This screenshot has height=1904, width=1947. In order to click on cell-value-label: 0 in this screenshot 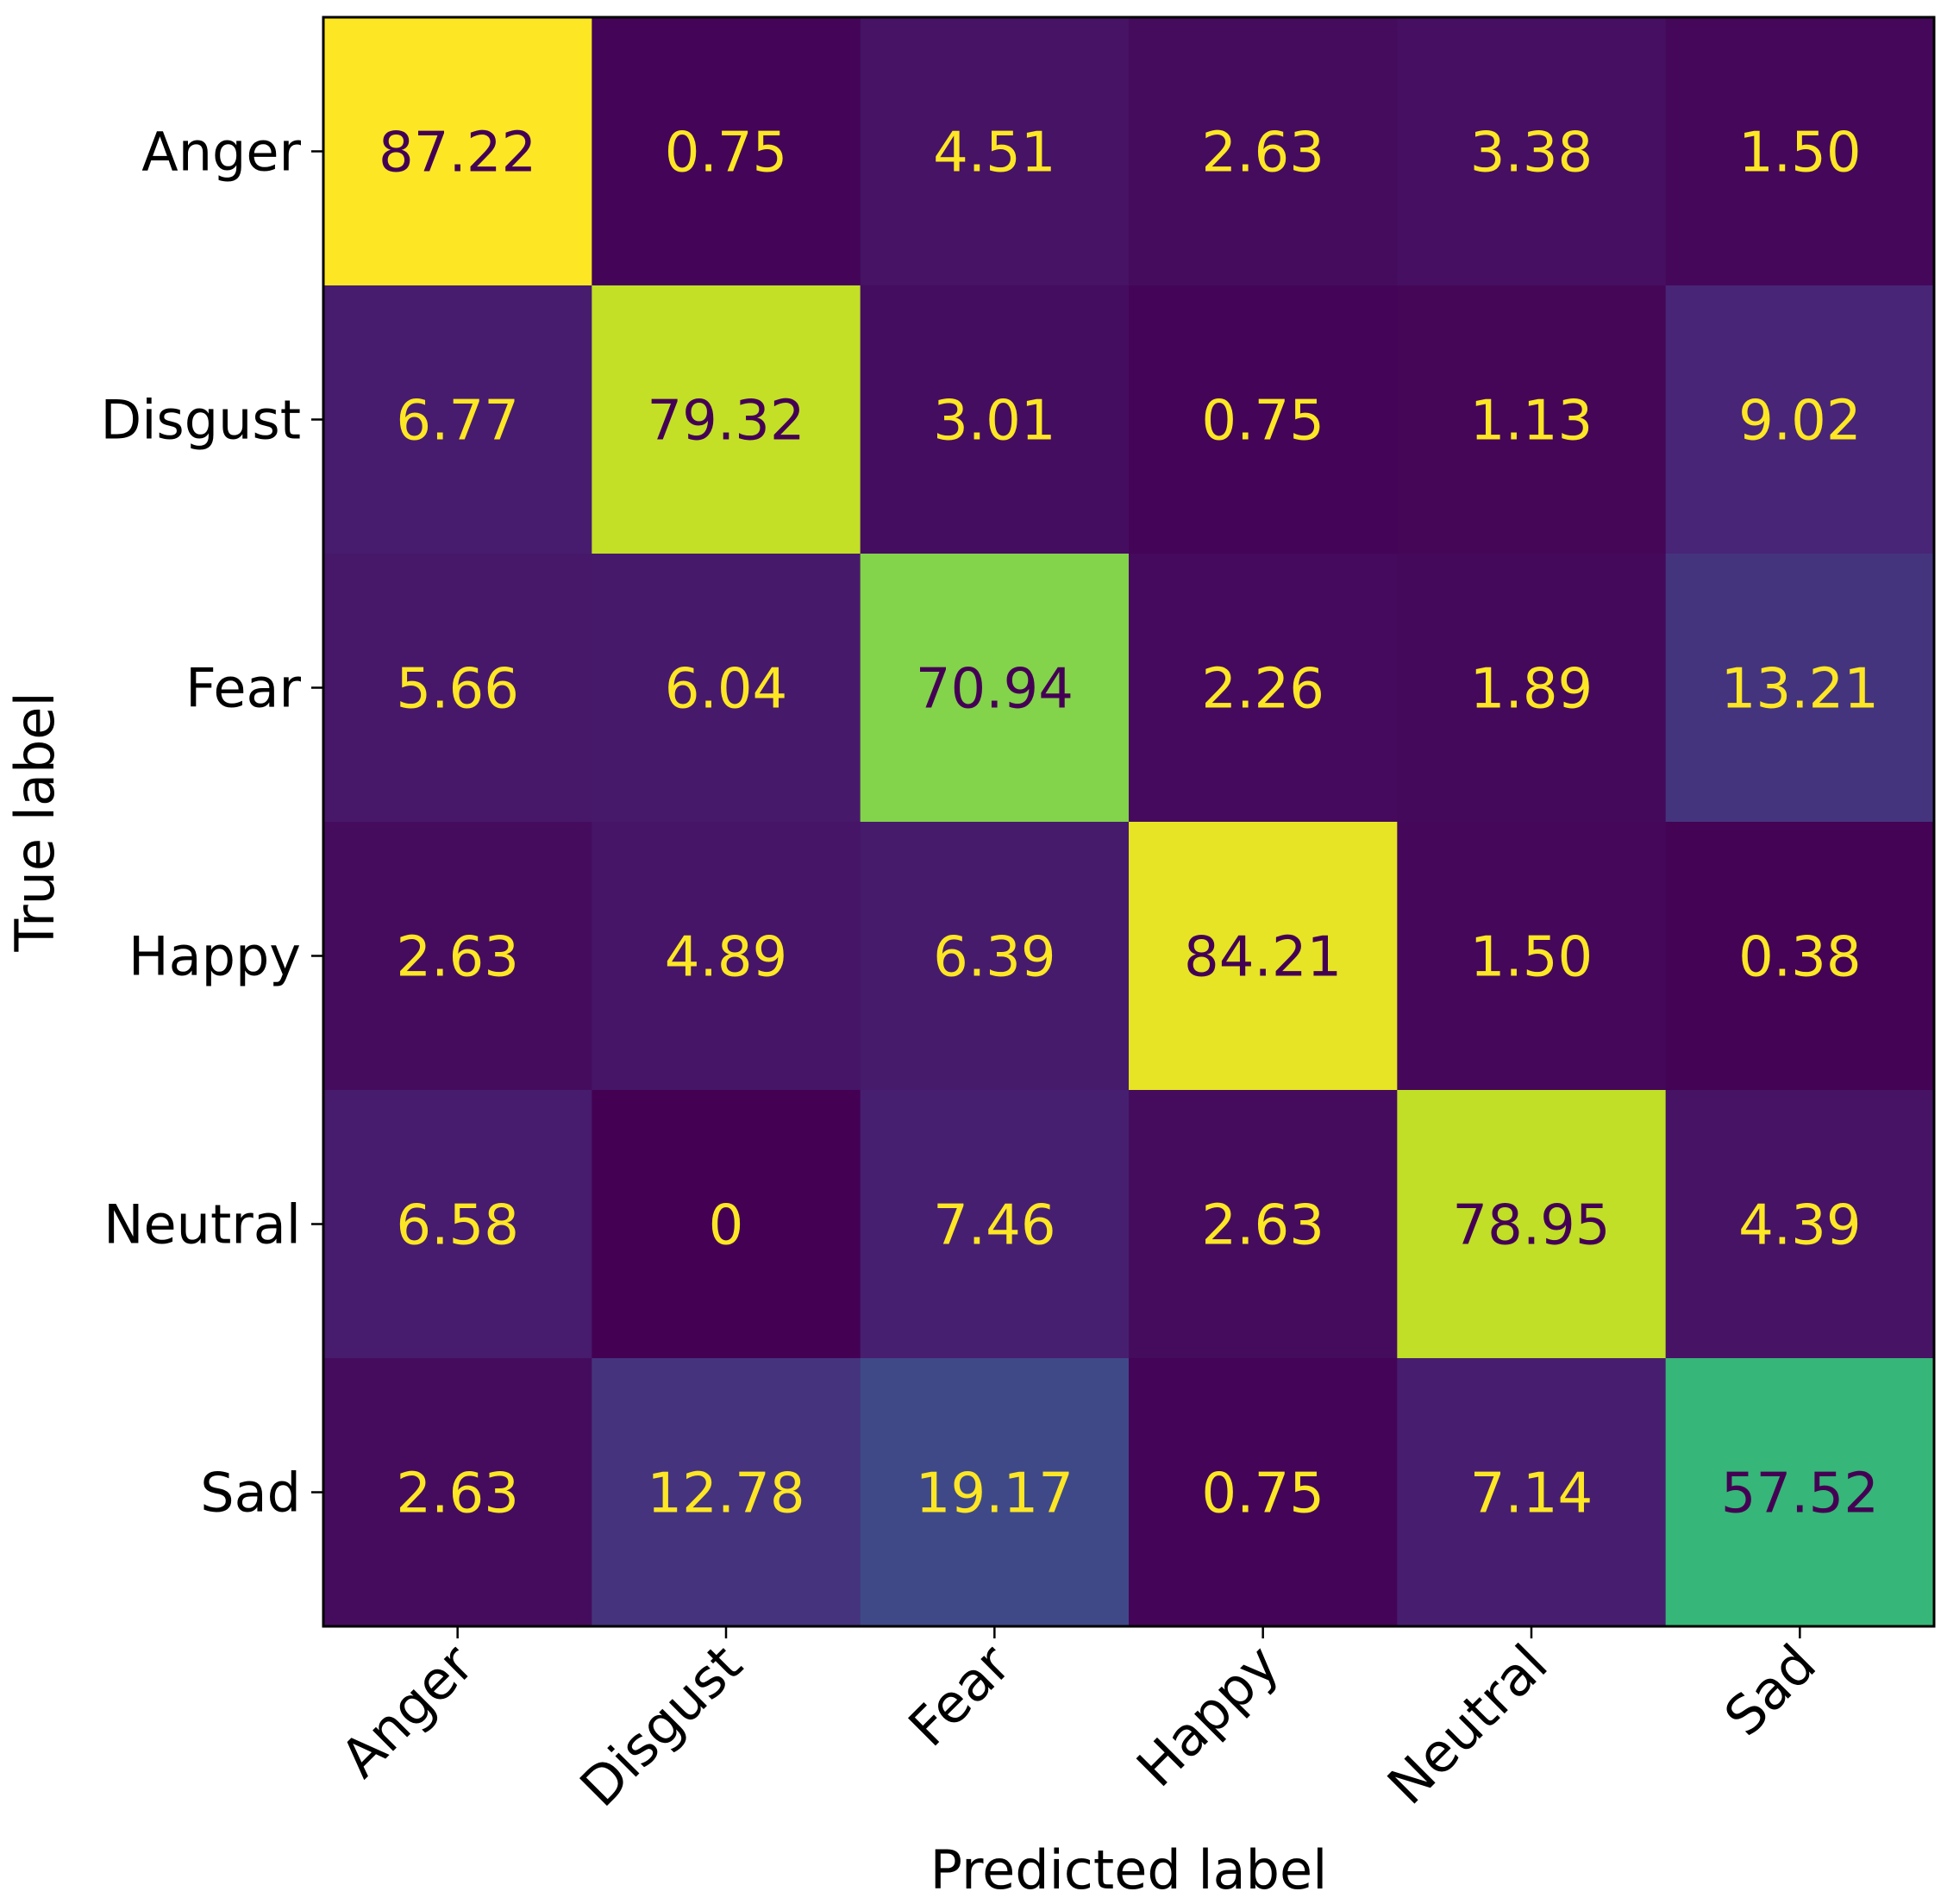, I will do `click(726, 1226)`.